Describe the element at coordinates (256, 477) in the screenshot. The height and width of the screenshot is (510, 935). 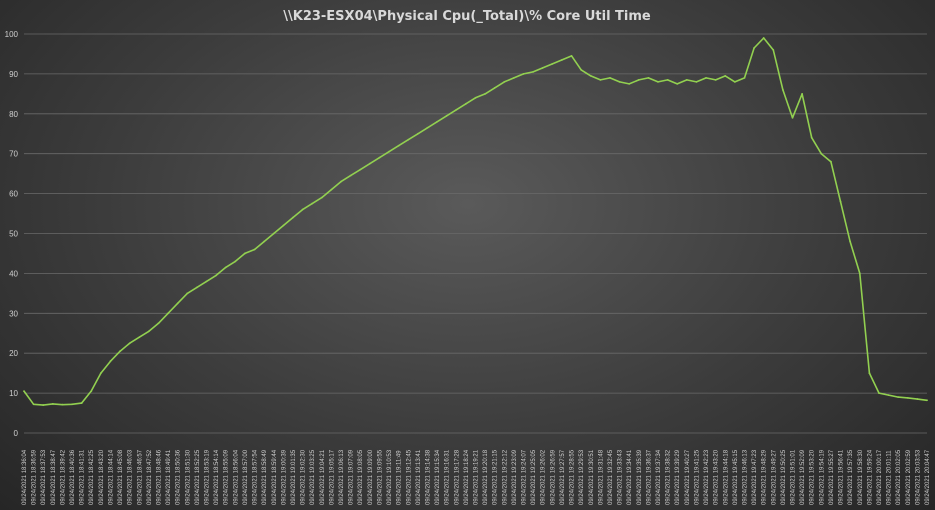
I see `x-tick-label: 09/24/2021 18:57:54` at that location.